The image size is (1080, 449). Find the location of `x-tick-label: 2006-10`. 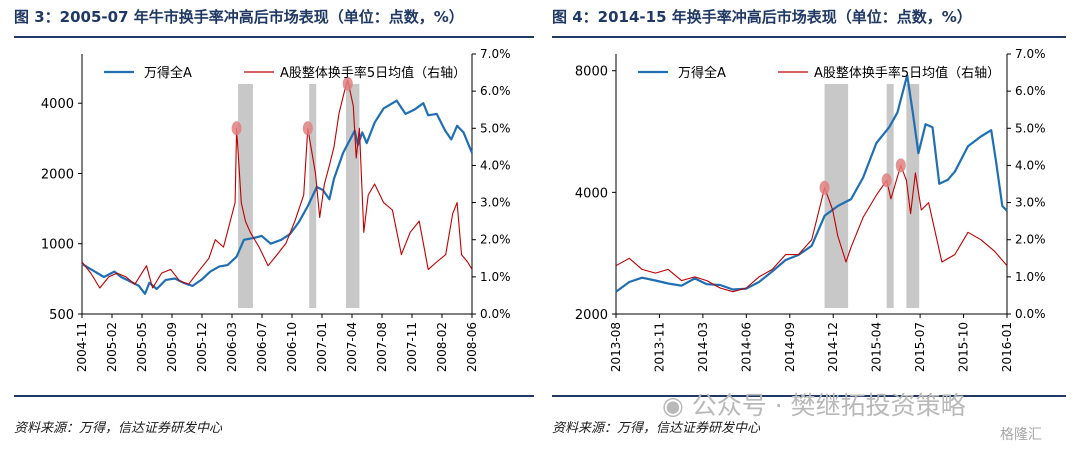

x-tick-label: 2006-10 is located at coordinates (292, 347).